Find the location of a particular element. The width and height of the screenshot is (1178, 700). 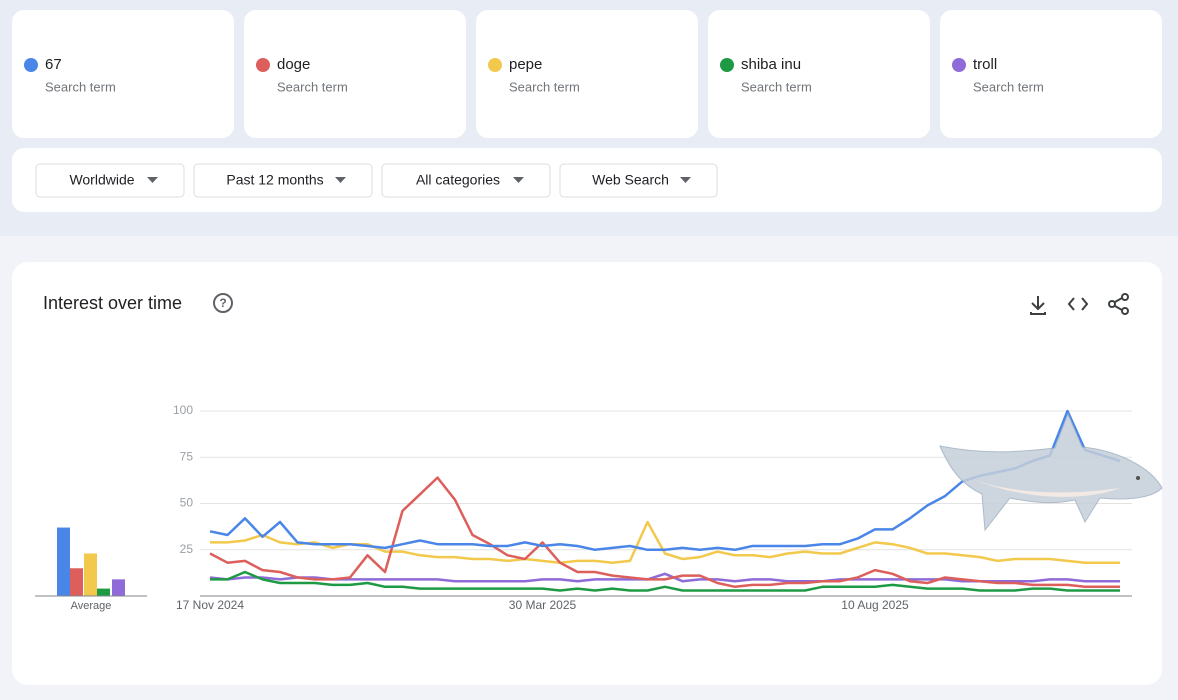

filter-label: Worldwide is located at coordinates (101, 180).